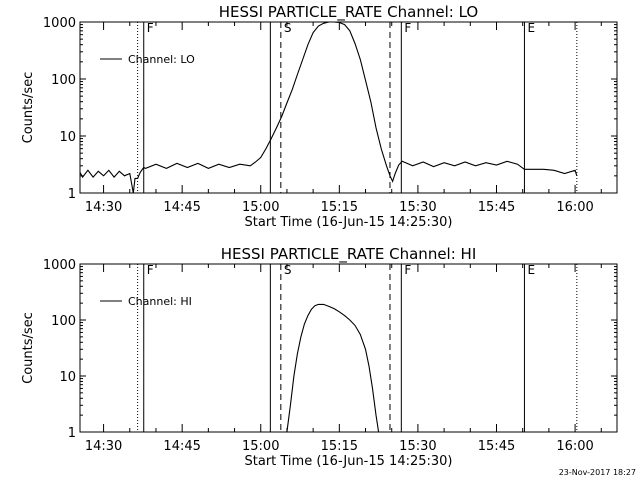 This screenshot has height=480, width=640. I want to click on footer-timestamp: 23-Nov-2017 18:27, so click(597, 472).